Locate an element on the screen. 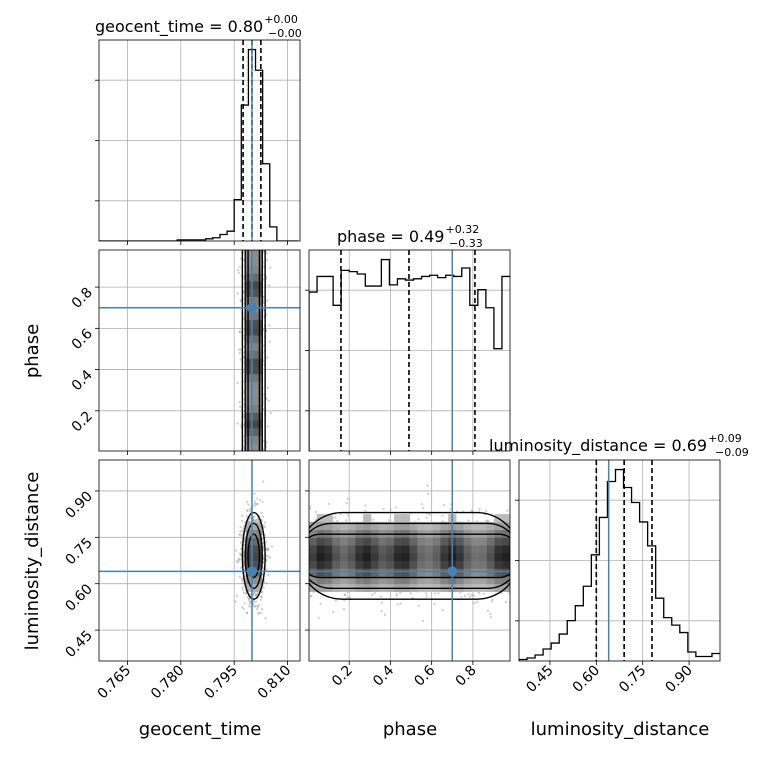  axes-frame is located at coordinates (409, 560).